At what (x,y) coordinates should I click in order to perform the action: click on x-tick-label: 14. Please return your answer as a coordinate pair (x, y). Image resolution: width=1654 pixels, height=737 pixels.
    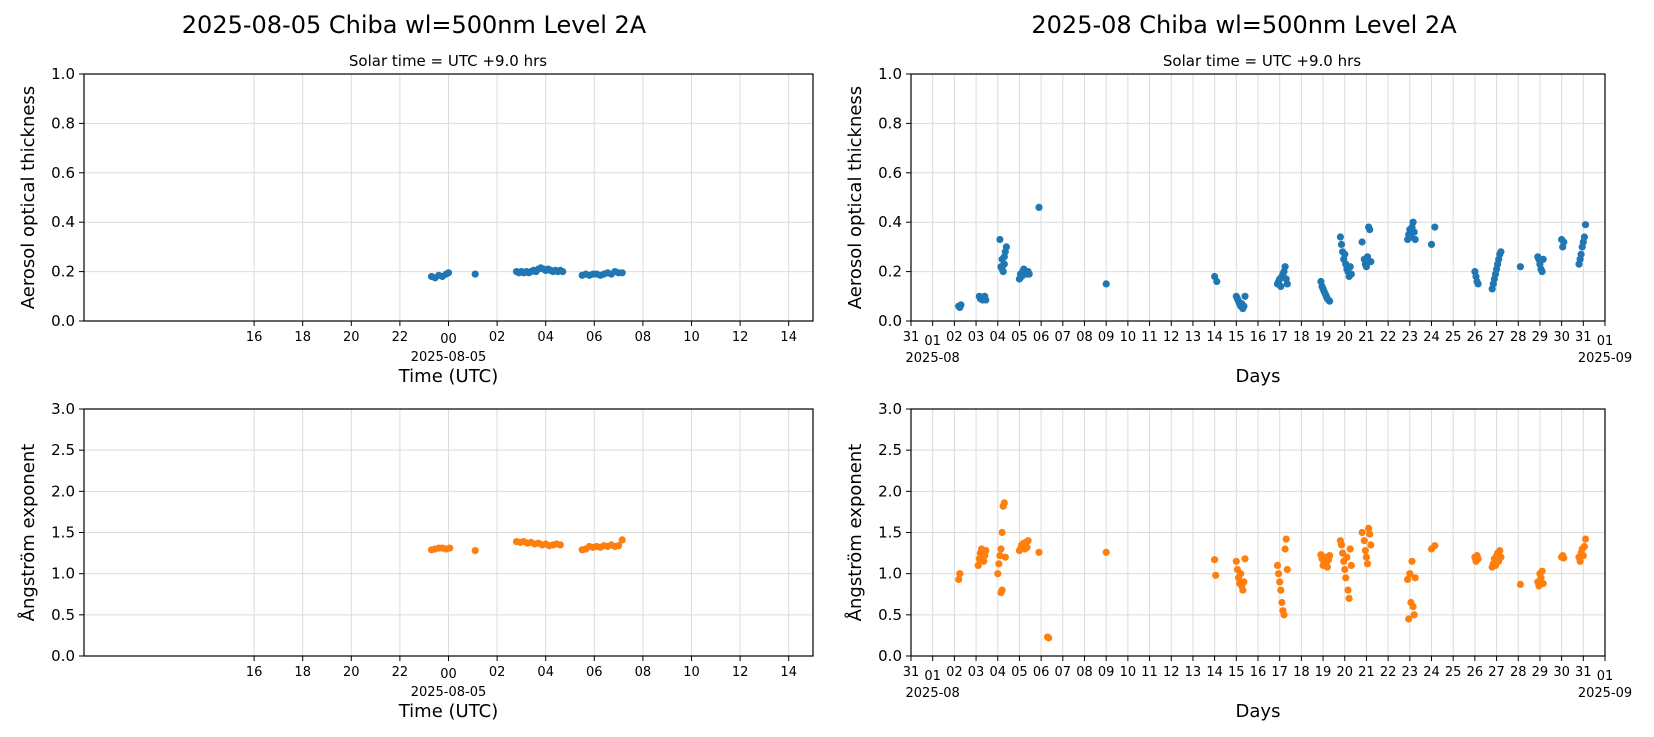
    Looking at the image, I should click on (1214, 337).